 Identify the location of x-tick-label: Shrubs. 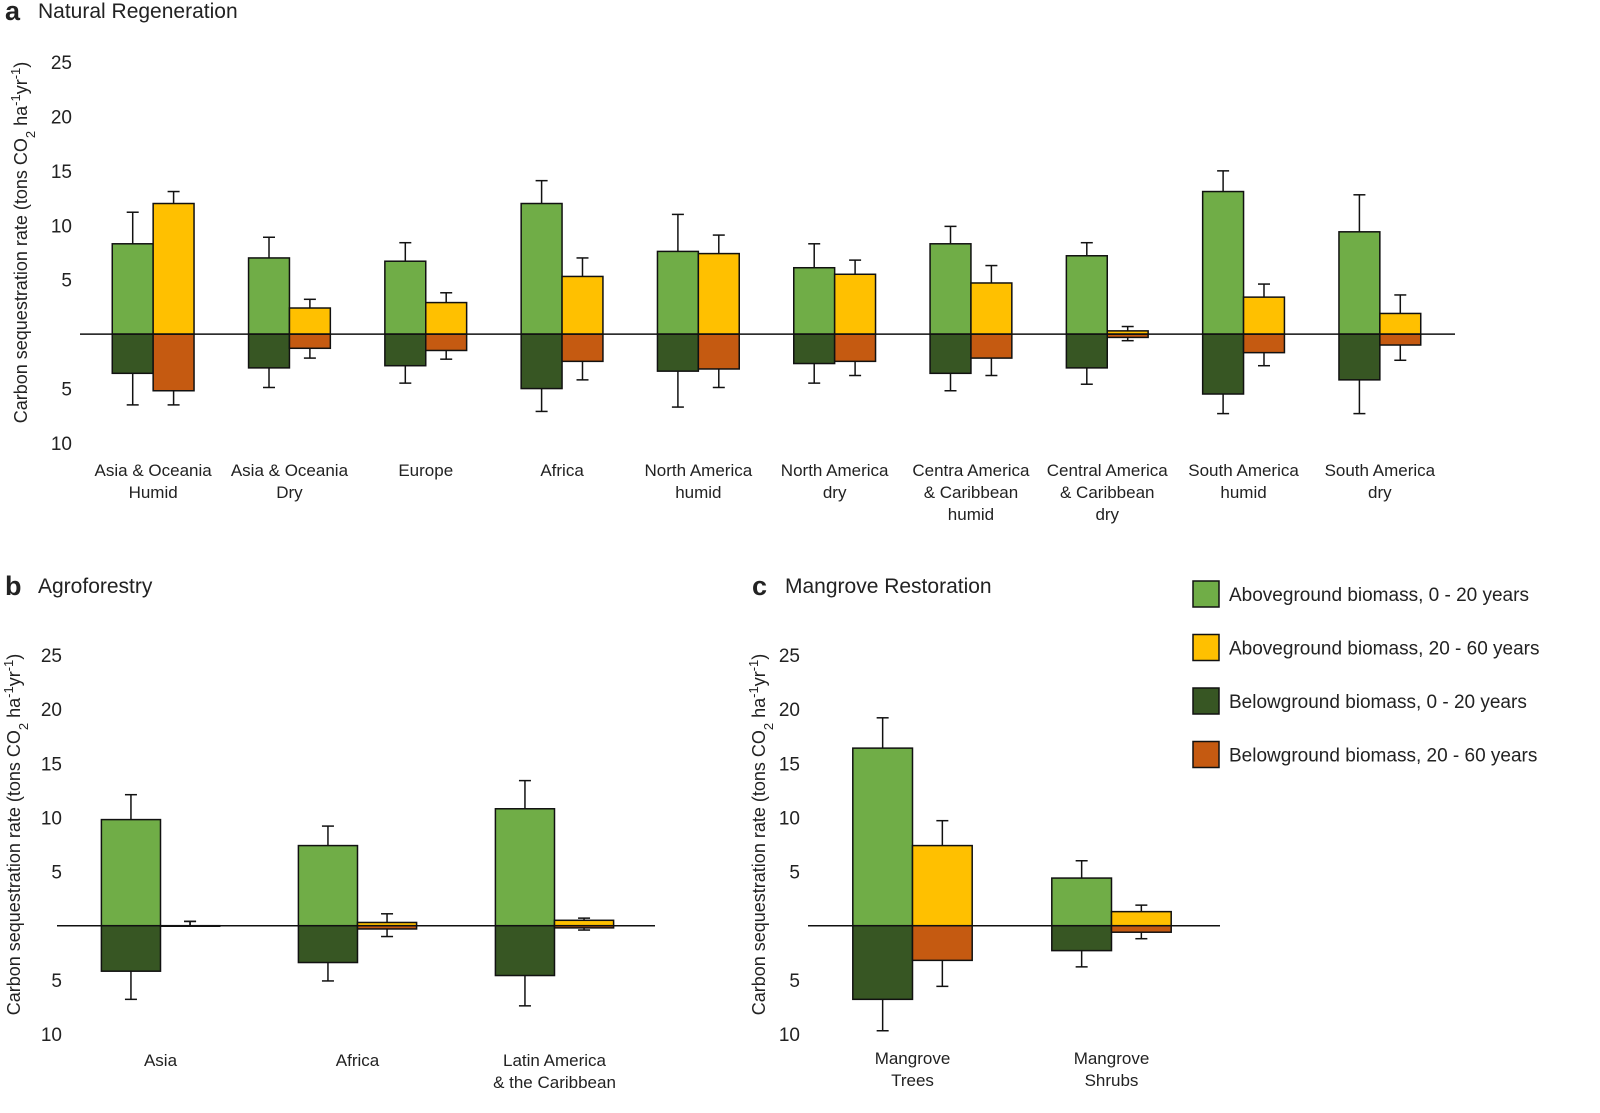
(1112, 1080).